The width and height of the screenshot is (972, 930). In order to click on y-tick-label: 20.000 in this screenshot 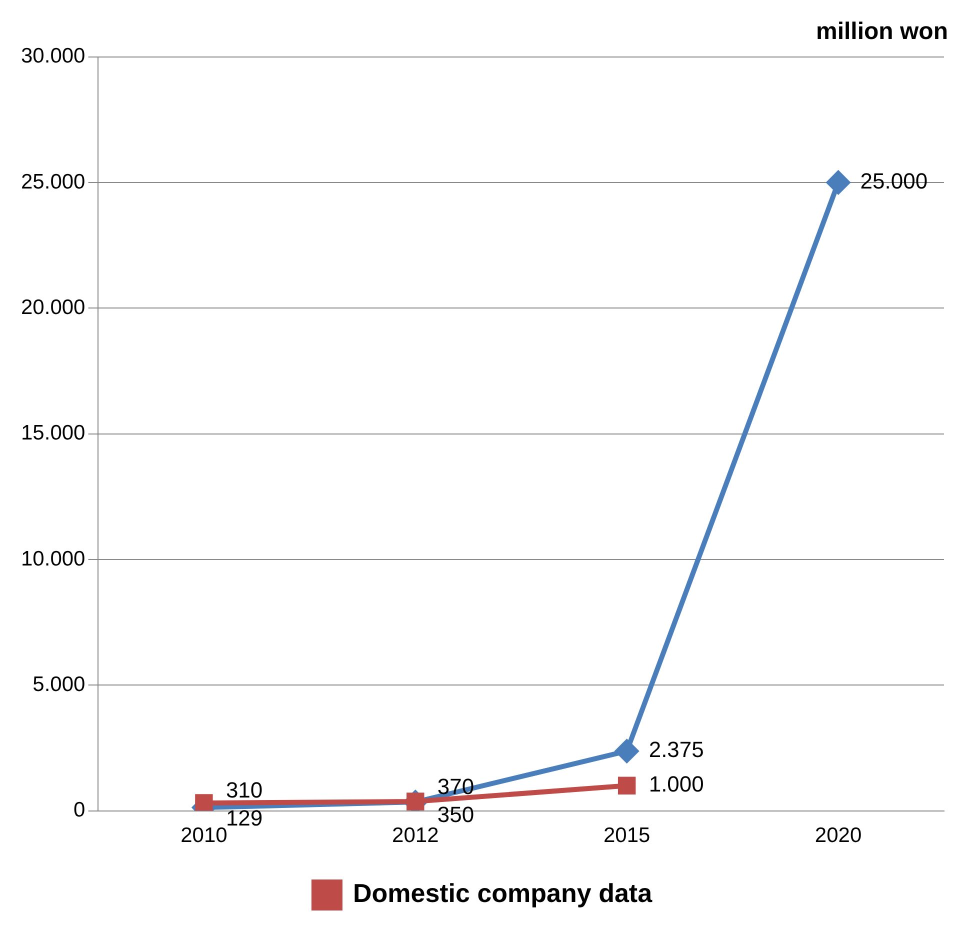, I will do `click(53, 307)`.